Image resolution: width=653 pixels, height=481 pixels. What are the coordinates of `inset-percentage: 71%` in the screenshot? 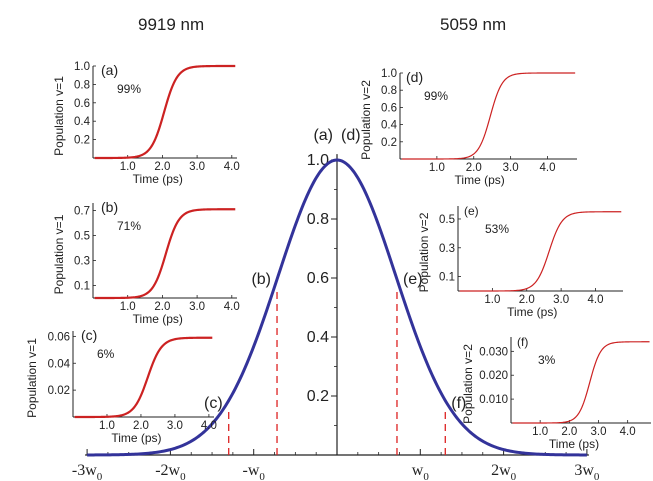 It's located at (129, 226).